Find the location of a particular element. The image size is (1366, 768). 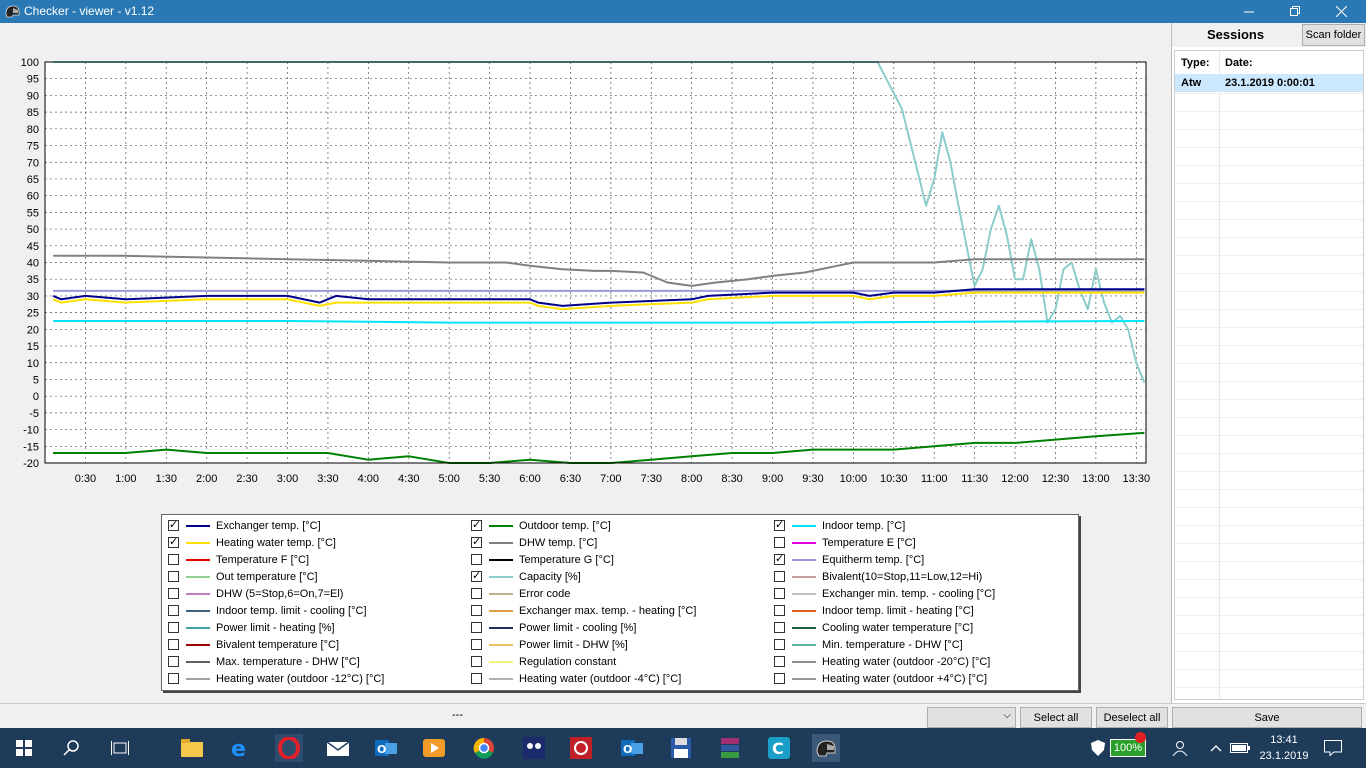

taskbar-file-explorer is located at coordinates (192, 748).